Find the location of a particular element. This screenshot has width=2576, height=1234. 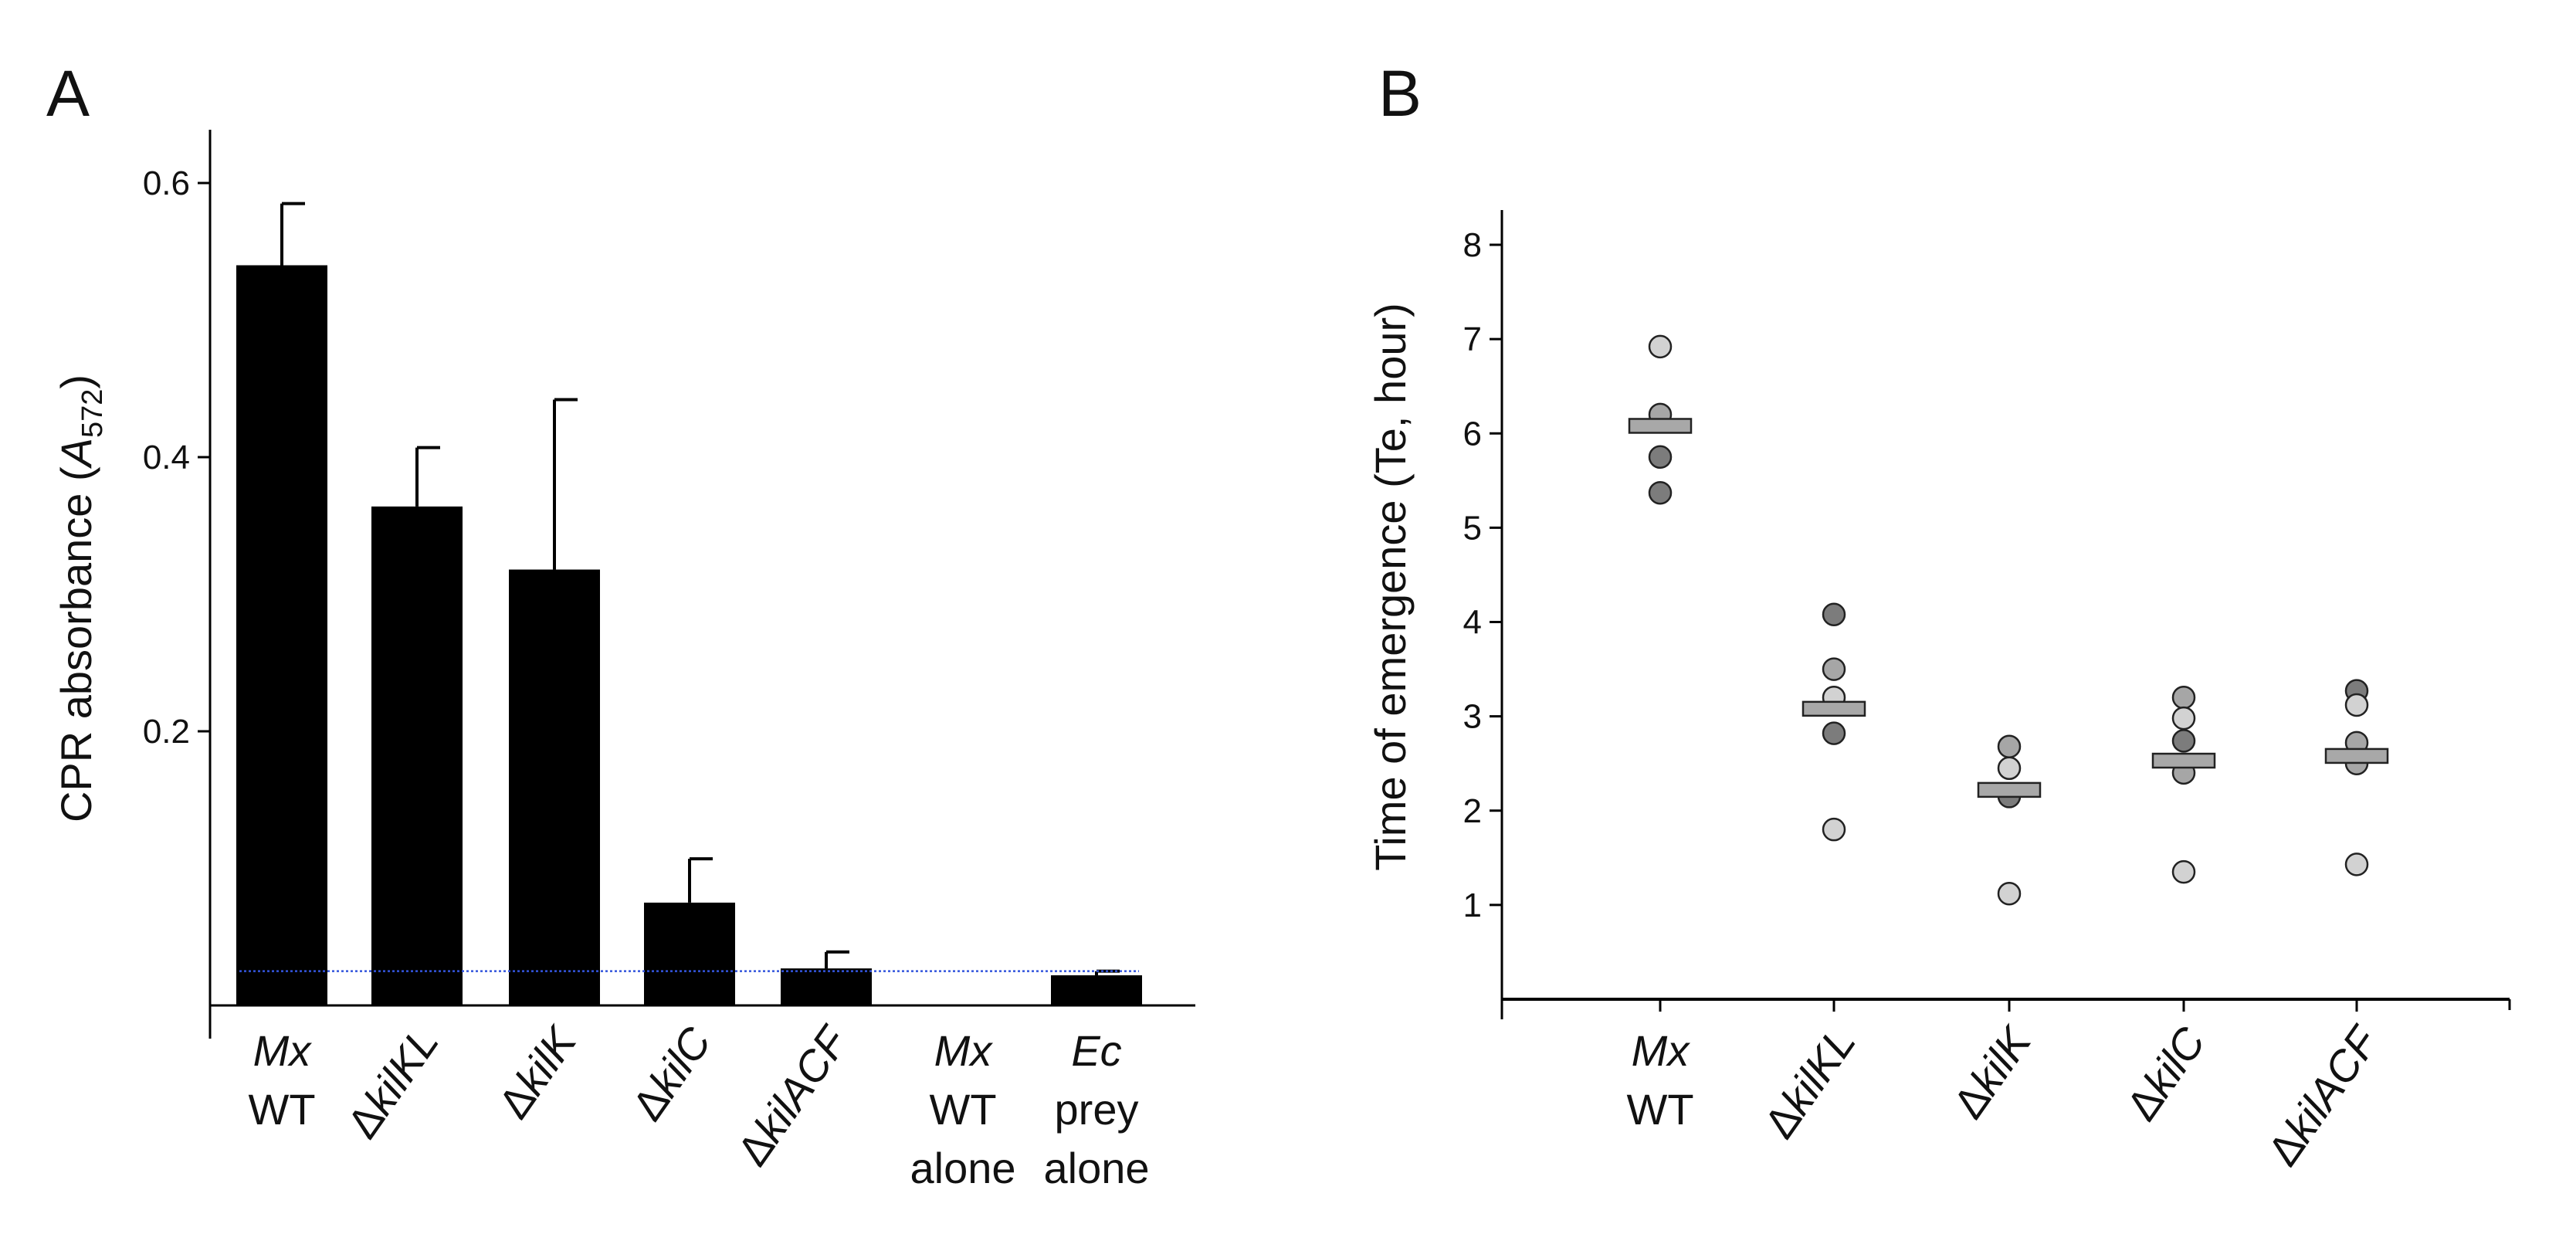

panel-b-category-4-text: ΔkilACF is located at coordinates (2323, 1095).